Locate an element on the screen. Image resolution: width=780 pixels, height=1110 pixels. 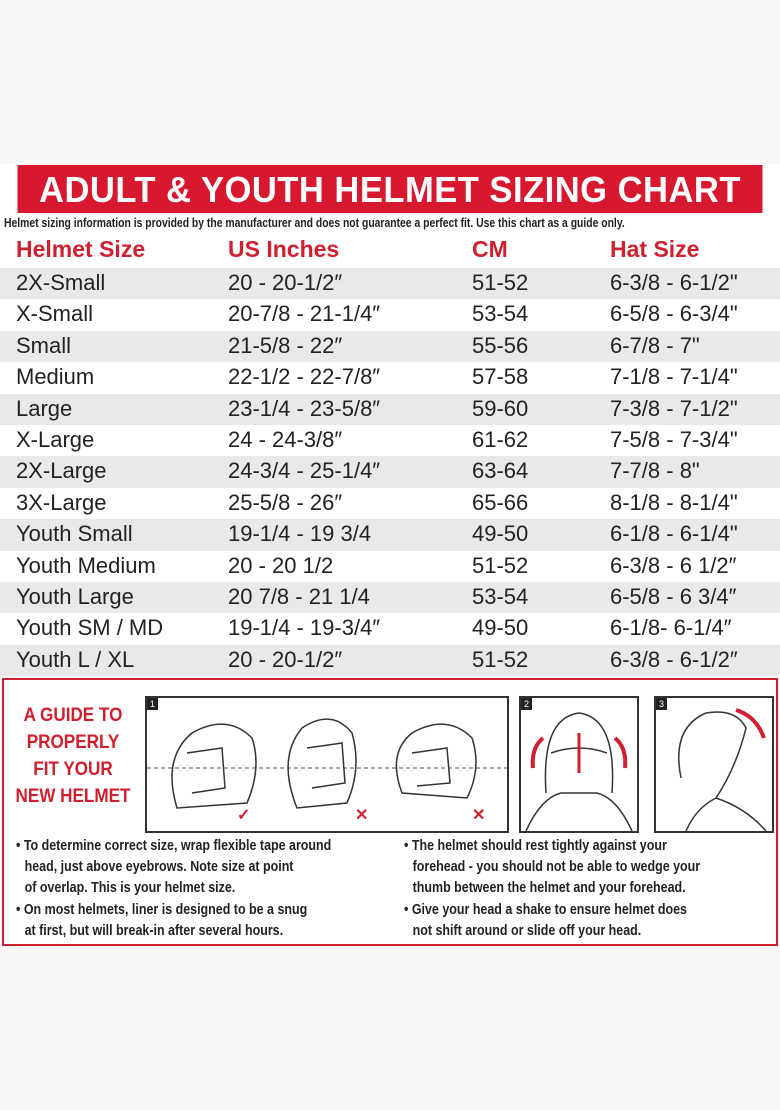
cell-us-inches: 24-3/4 - 25-1/4″ is located at coordinates (304, 471).